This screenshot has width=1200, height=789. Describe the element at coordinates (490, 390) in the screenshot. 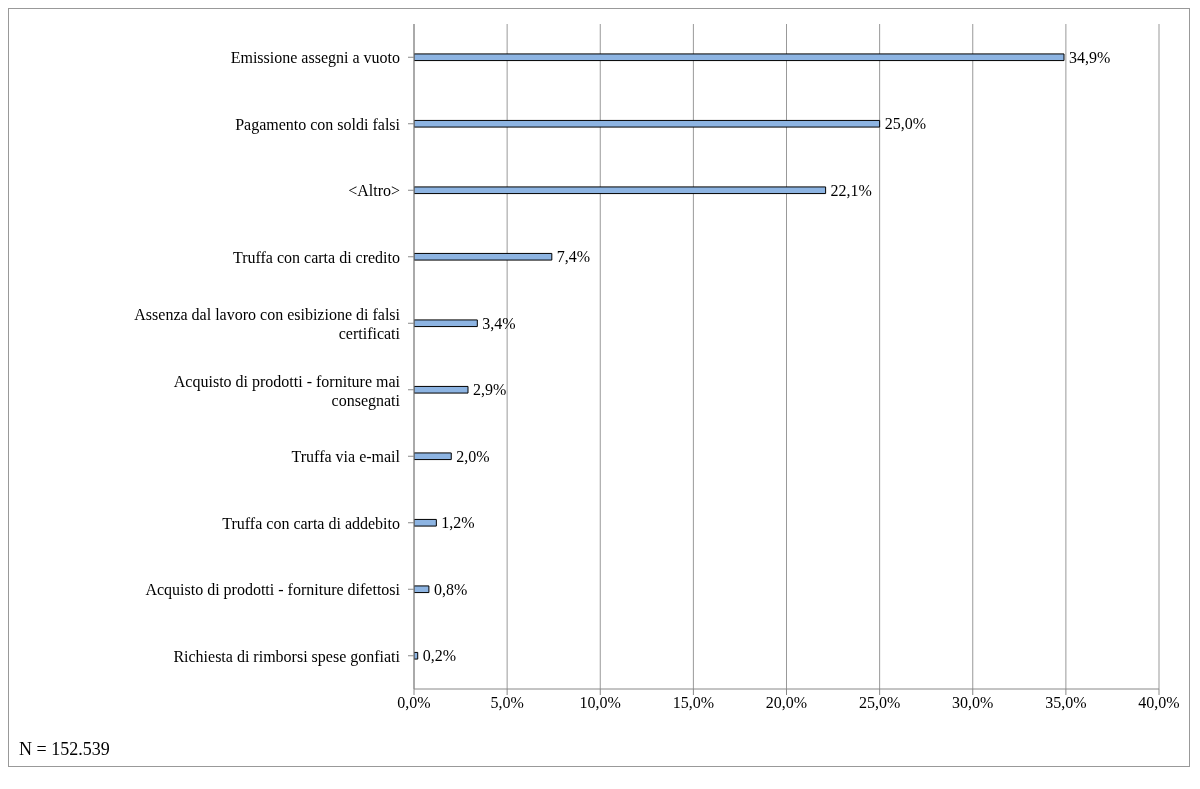

I see `data-label: 2,9%` at that location.